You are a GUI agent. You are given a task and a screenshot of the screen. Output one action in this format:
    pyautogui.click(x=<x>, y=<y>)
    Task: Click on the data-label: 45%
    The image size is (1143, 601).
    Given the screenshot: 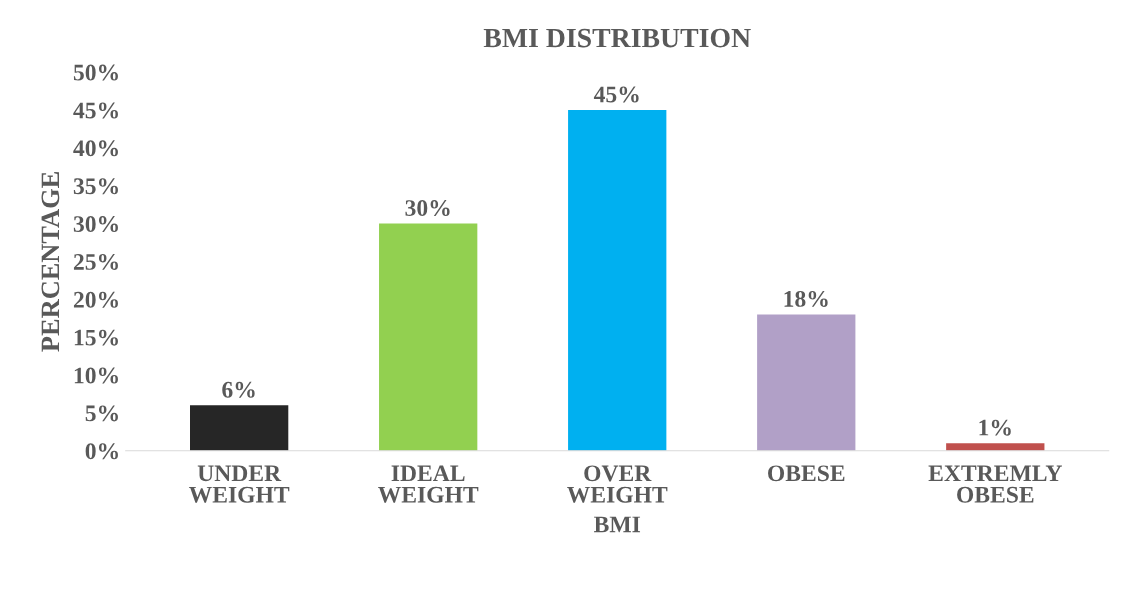 What is the action you would take?
    pyautogui.click(x=616, y=94)
    